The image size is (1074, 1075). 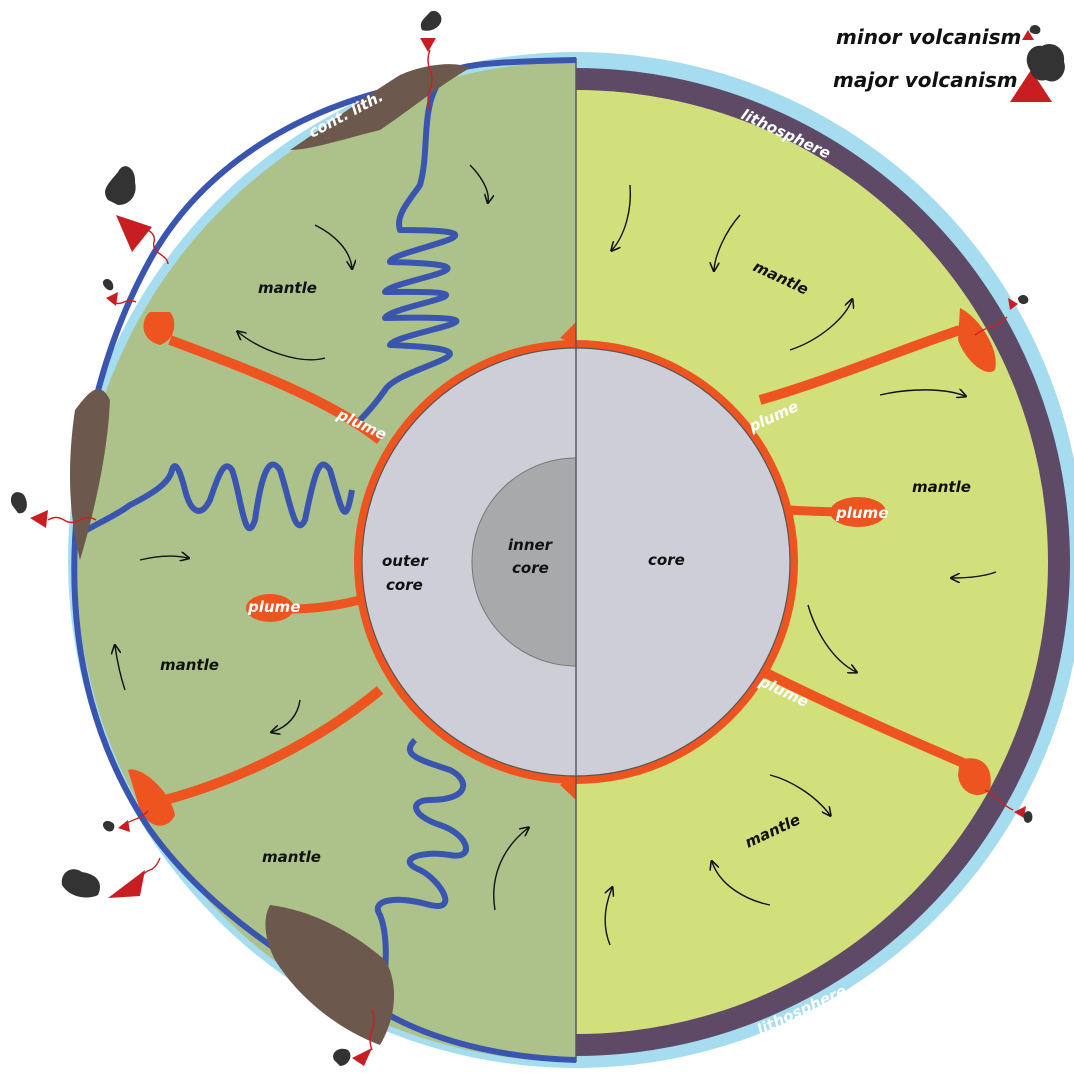 I want to click on volcano-minor-right-bottom, so click(x=1020, y=812).